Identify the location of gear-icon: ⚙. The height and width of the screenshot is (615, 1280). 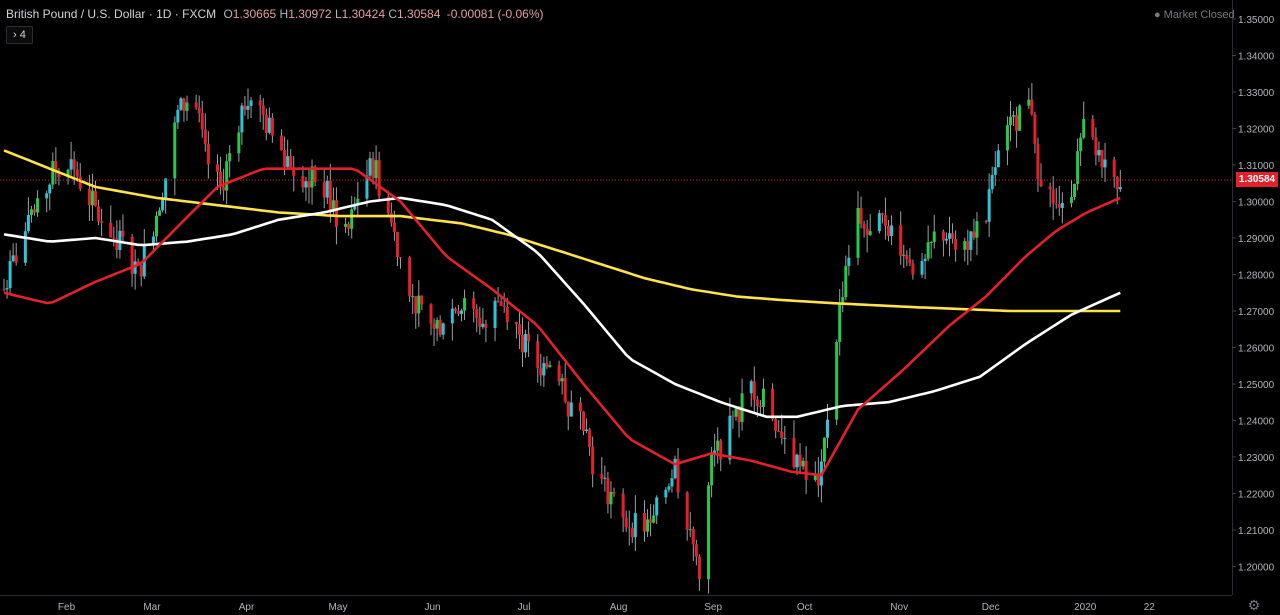
(1254, 605).